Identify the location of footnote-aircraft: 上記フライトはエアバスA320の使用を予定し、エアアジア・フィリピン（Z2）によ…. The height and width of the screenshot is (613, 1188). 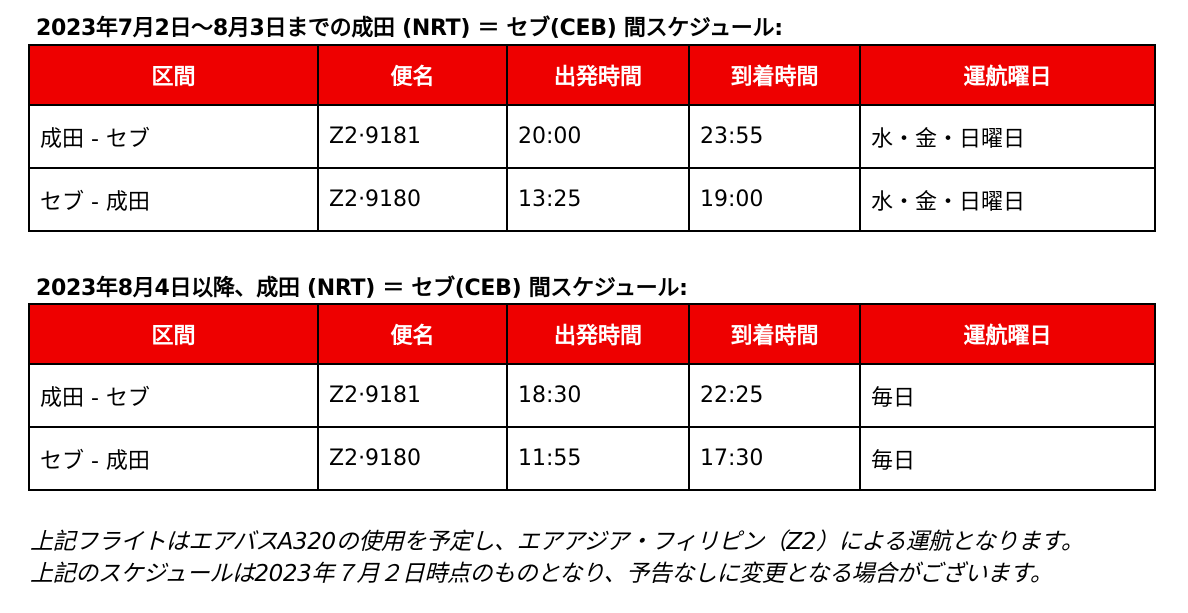
(557, 542).